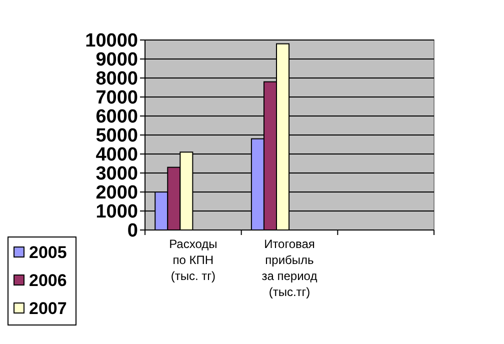 This screenshot has height=344, width=504. Describe the element at coordinates (132, 231) in the screenshot. I see `y-tick-label: 0` at that location.